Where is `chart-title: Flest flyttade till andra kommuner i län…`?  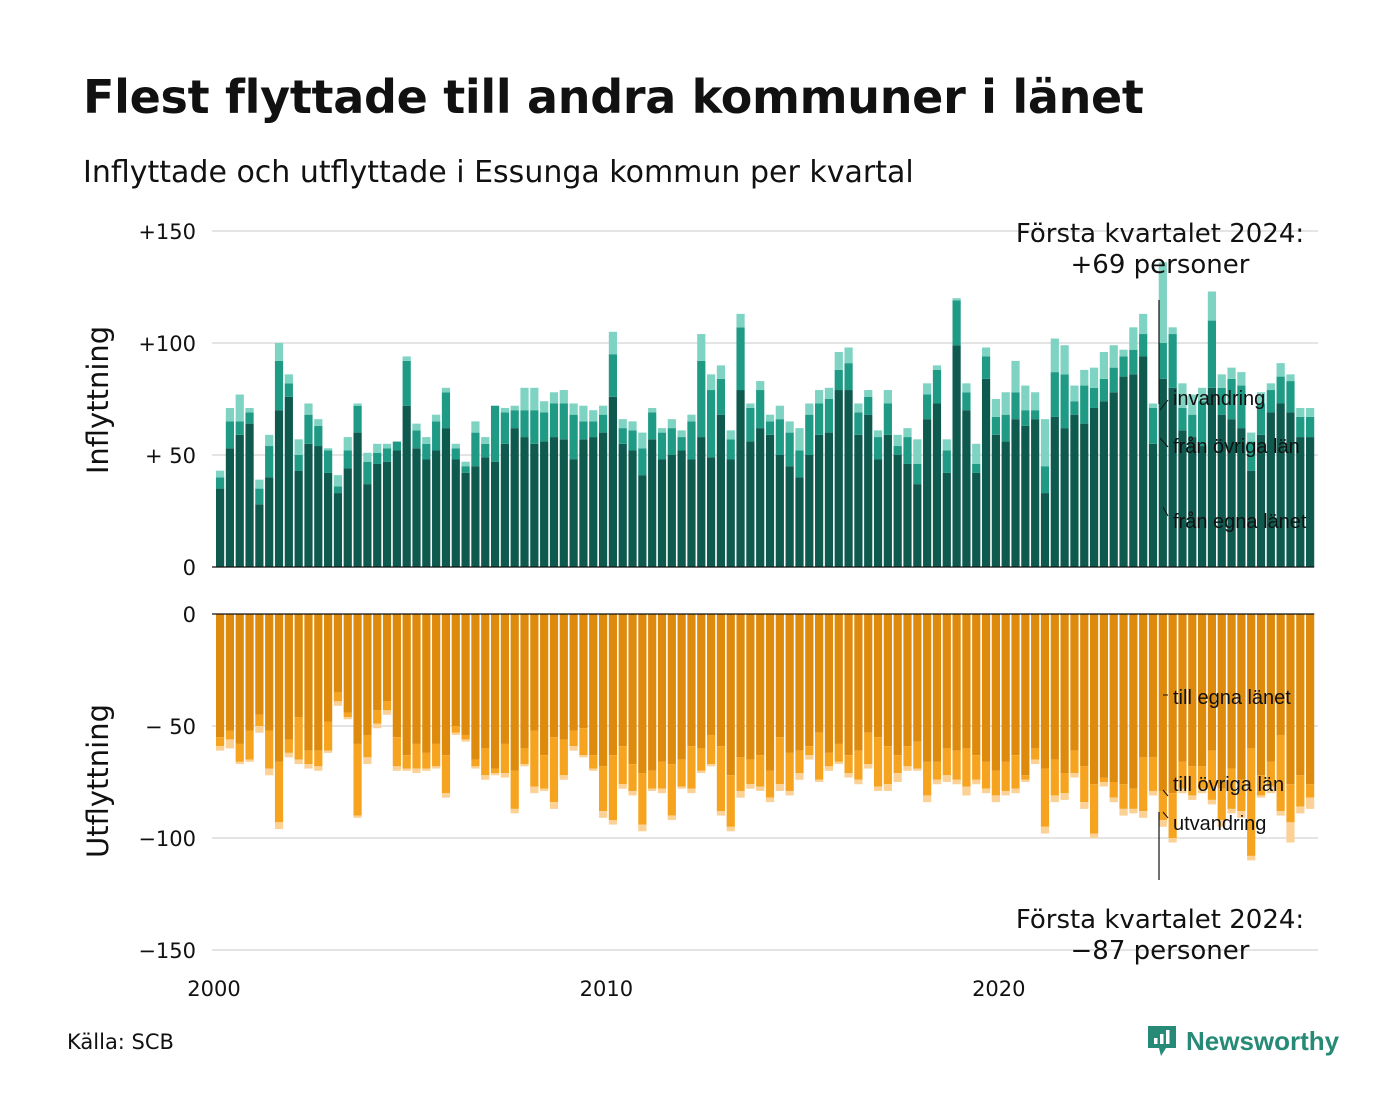
chart-title: Flest flyttade till andra kommuner i län… is located at coordinates (613, 97).